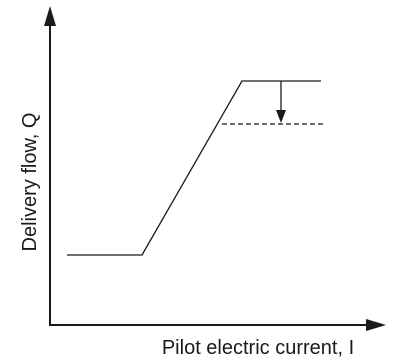  What do you see at coordinates (30, 182) in the screenshot?
I see `y-axis-label: Delivery flow, Q` at bounding box center [30, 182].